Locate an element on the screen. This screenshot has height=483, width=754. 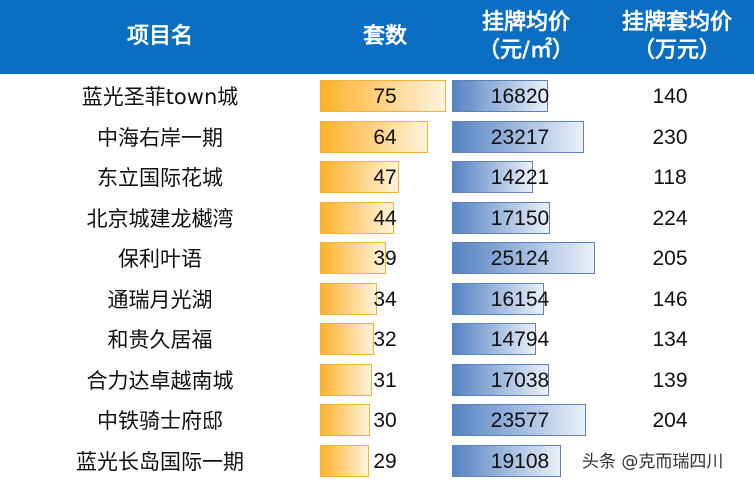
project-name: 北京城建龙樾湾 is located at coordinates (160, 218).